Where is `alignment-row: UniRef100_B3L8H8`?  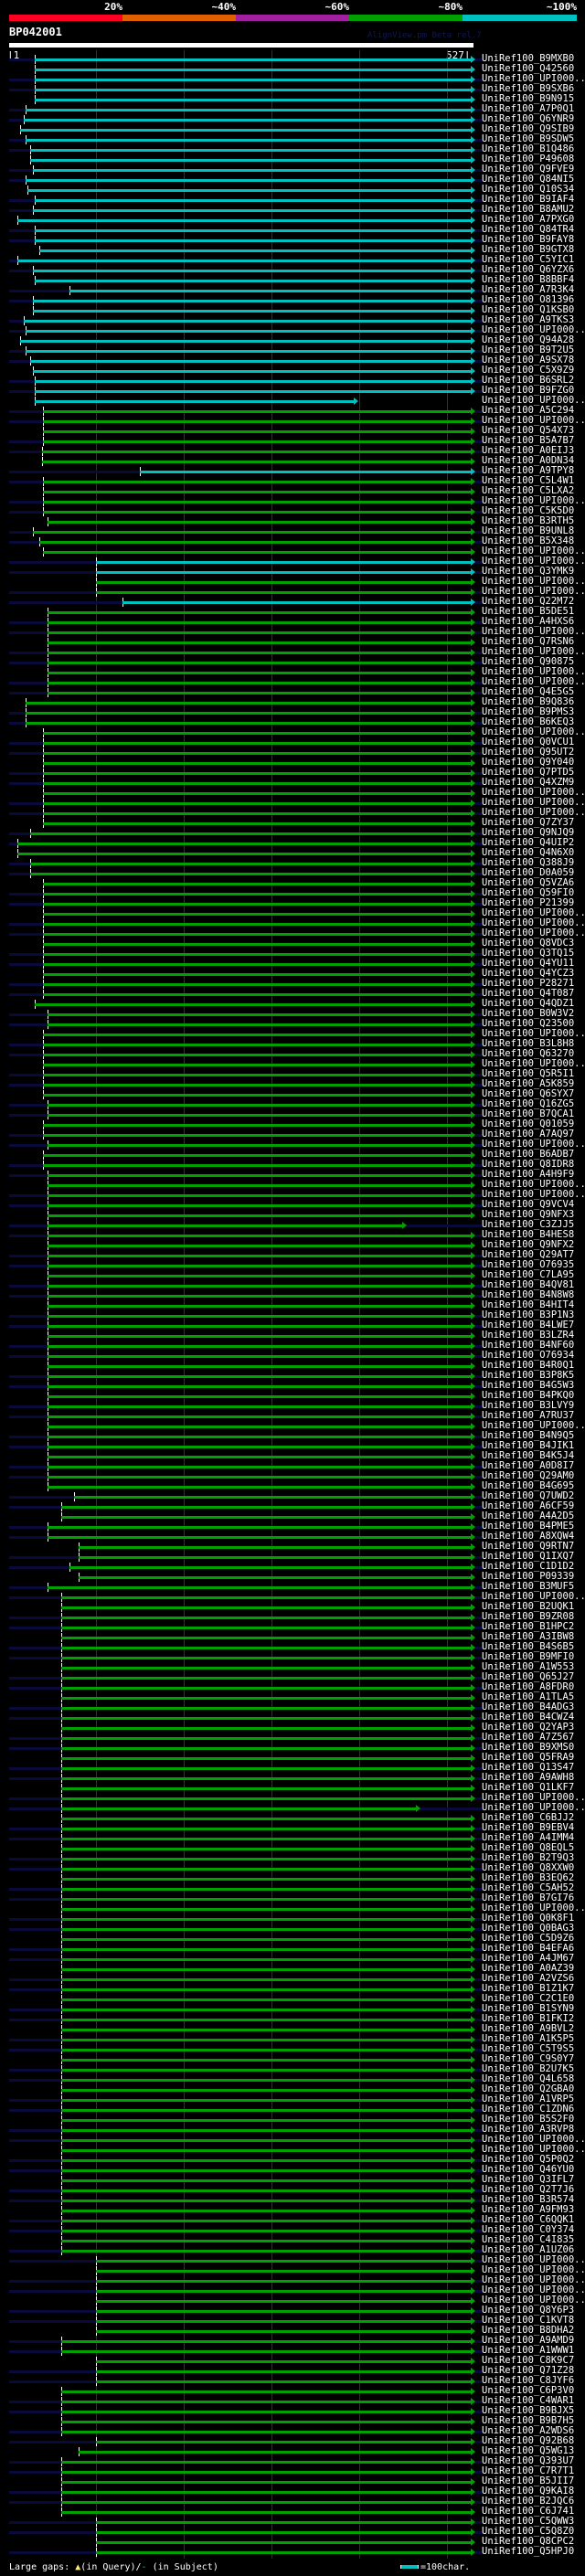 alignment-row: UniRef100_B3L8H8 is located at coordinates (293, 1044).